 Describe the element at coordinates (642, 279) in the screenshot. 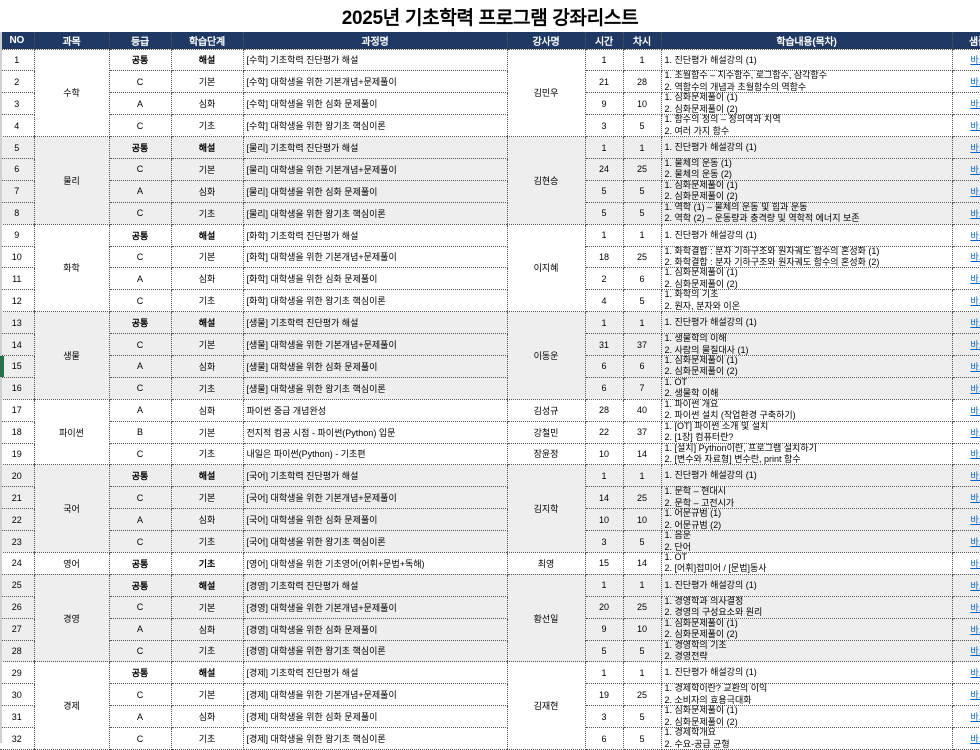

I see `cell-sessions: 6` at that location.